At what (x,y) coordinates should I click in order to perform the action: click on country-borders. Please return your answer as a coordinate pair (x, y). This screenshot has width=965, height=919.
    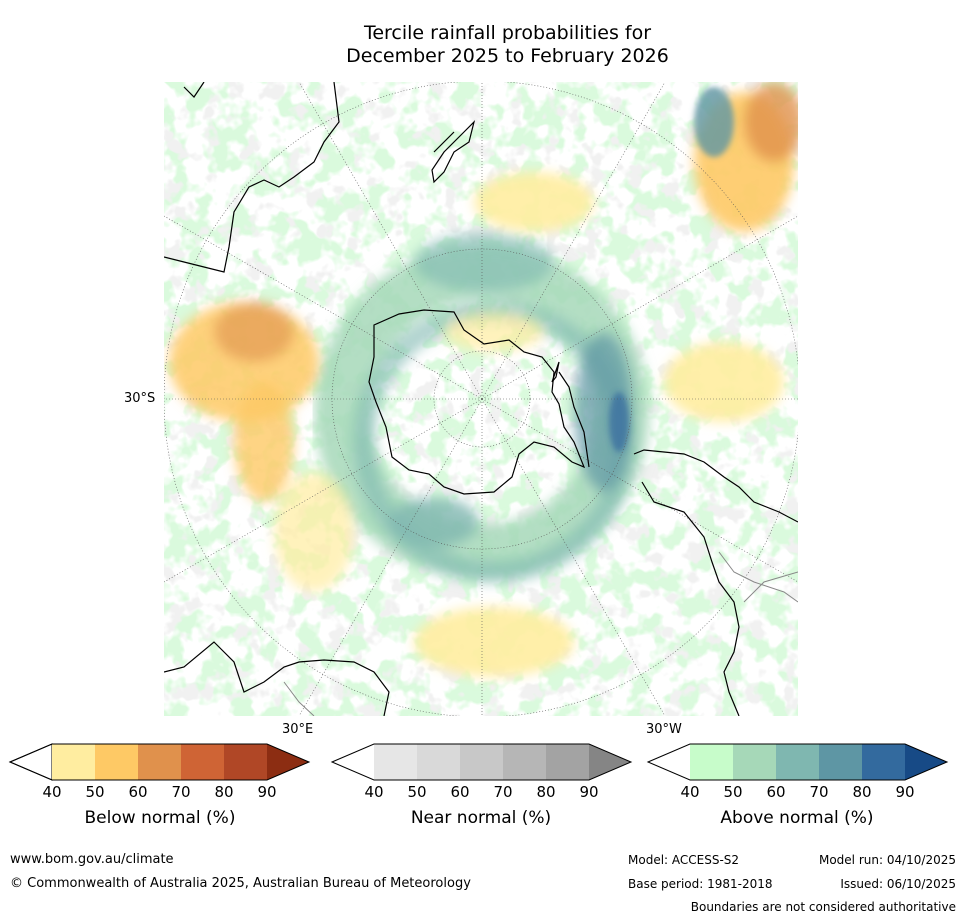
    Looking at the image, I should click on (540, 633).